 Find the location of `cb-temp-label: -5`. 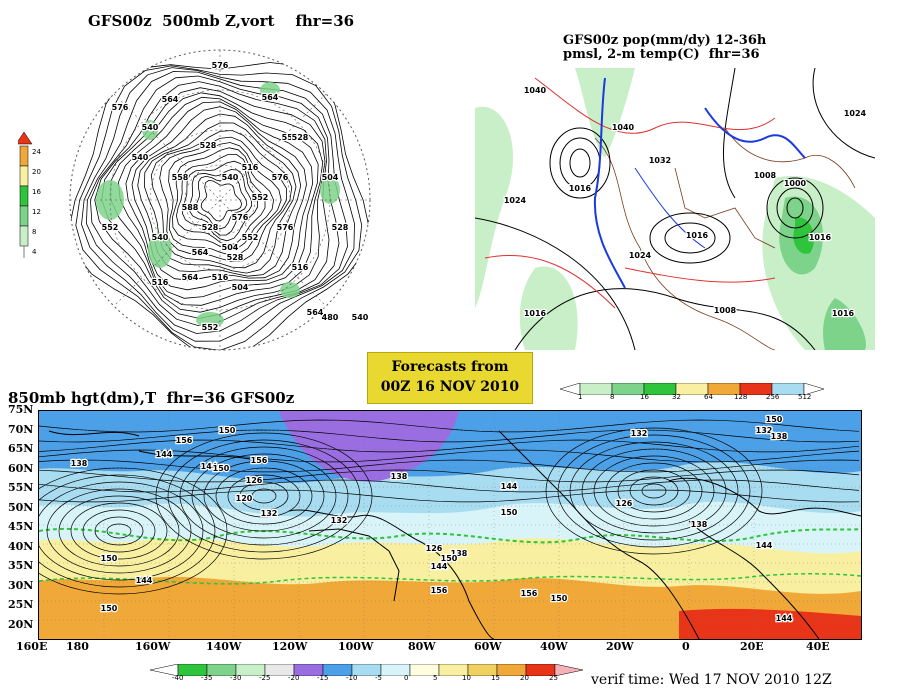

cb-temp-label: -5 is located at coordinates (378, 678).